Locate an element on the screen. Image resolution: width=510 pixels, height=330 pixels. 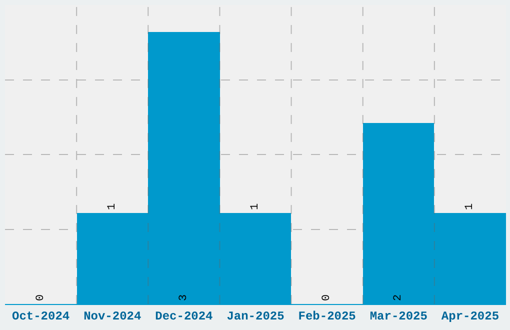
data-label: 3 is located at coordinates (184, 297).